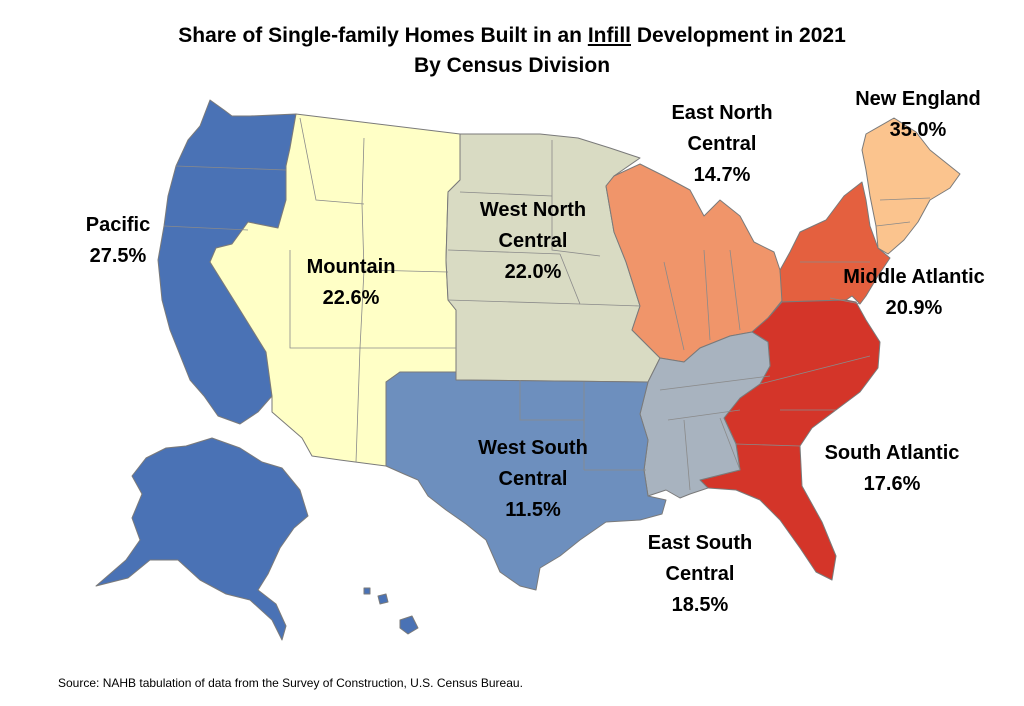 This screenshot has width=1024, height=706. Describe the element at coordinates (376, 596) in the screenshot. I see `region-pacific-hawaii-small` at that location.